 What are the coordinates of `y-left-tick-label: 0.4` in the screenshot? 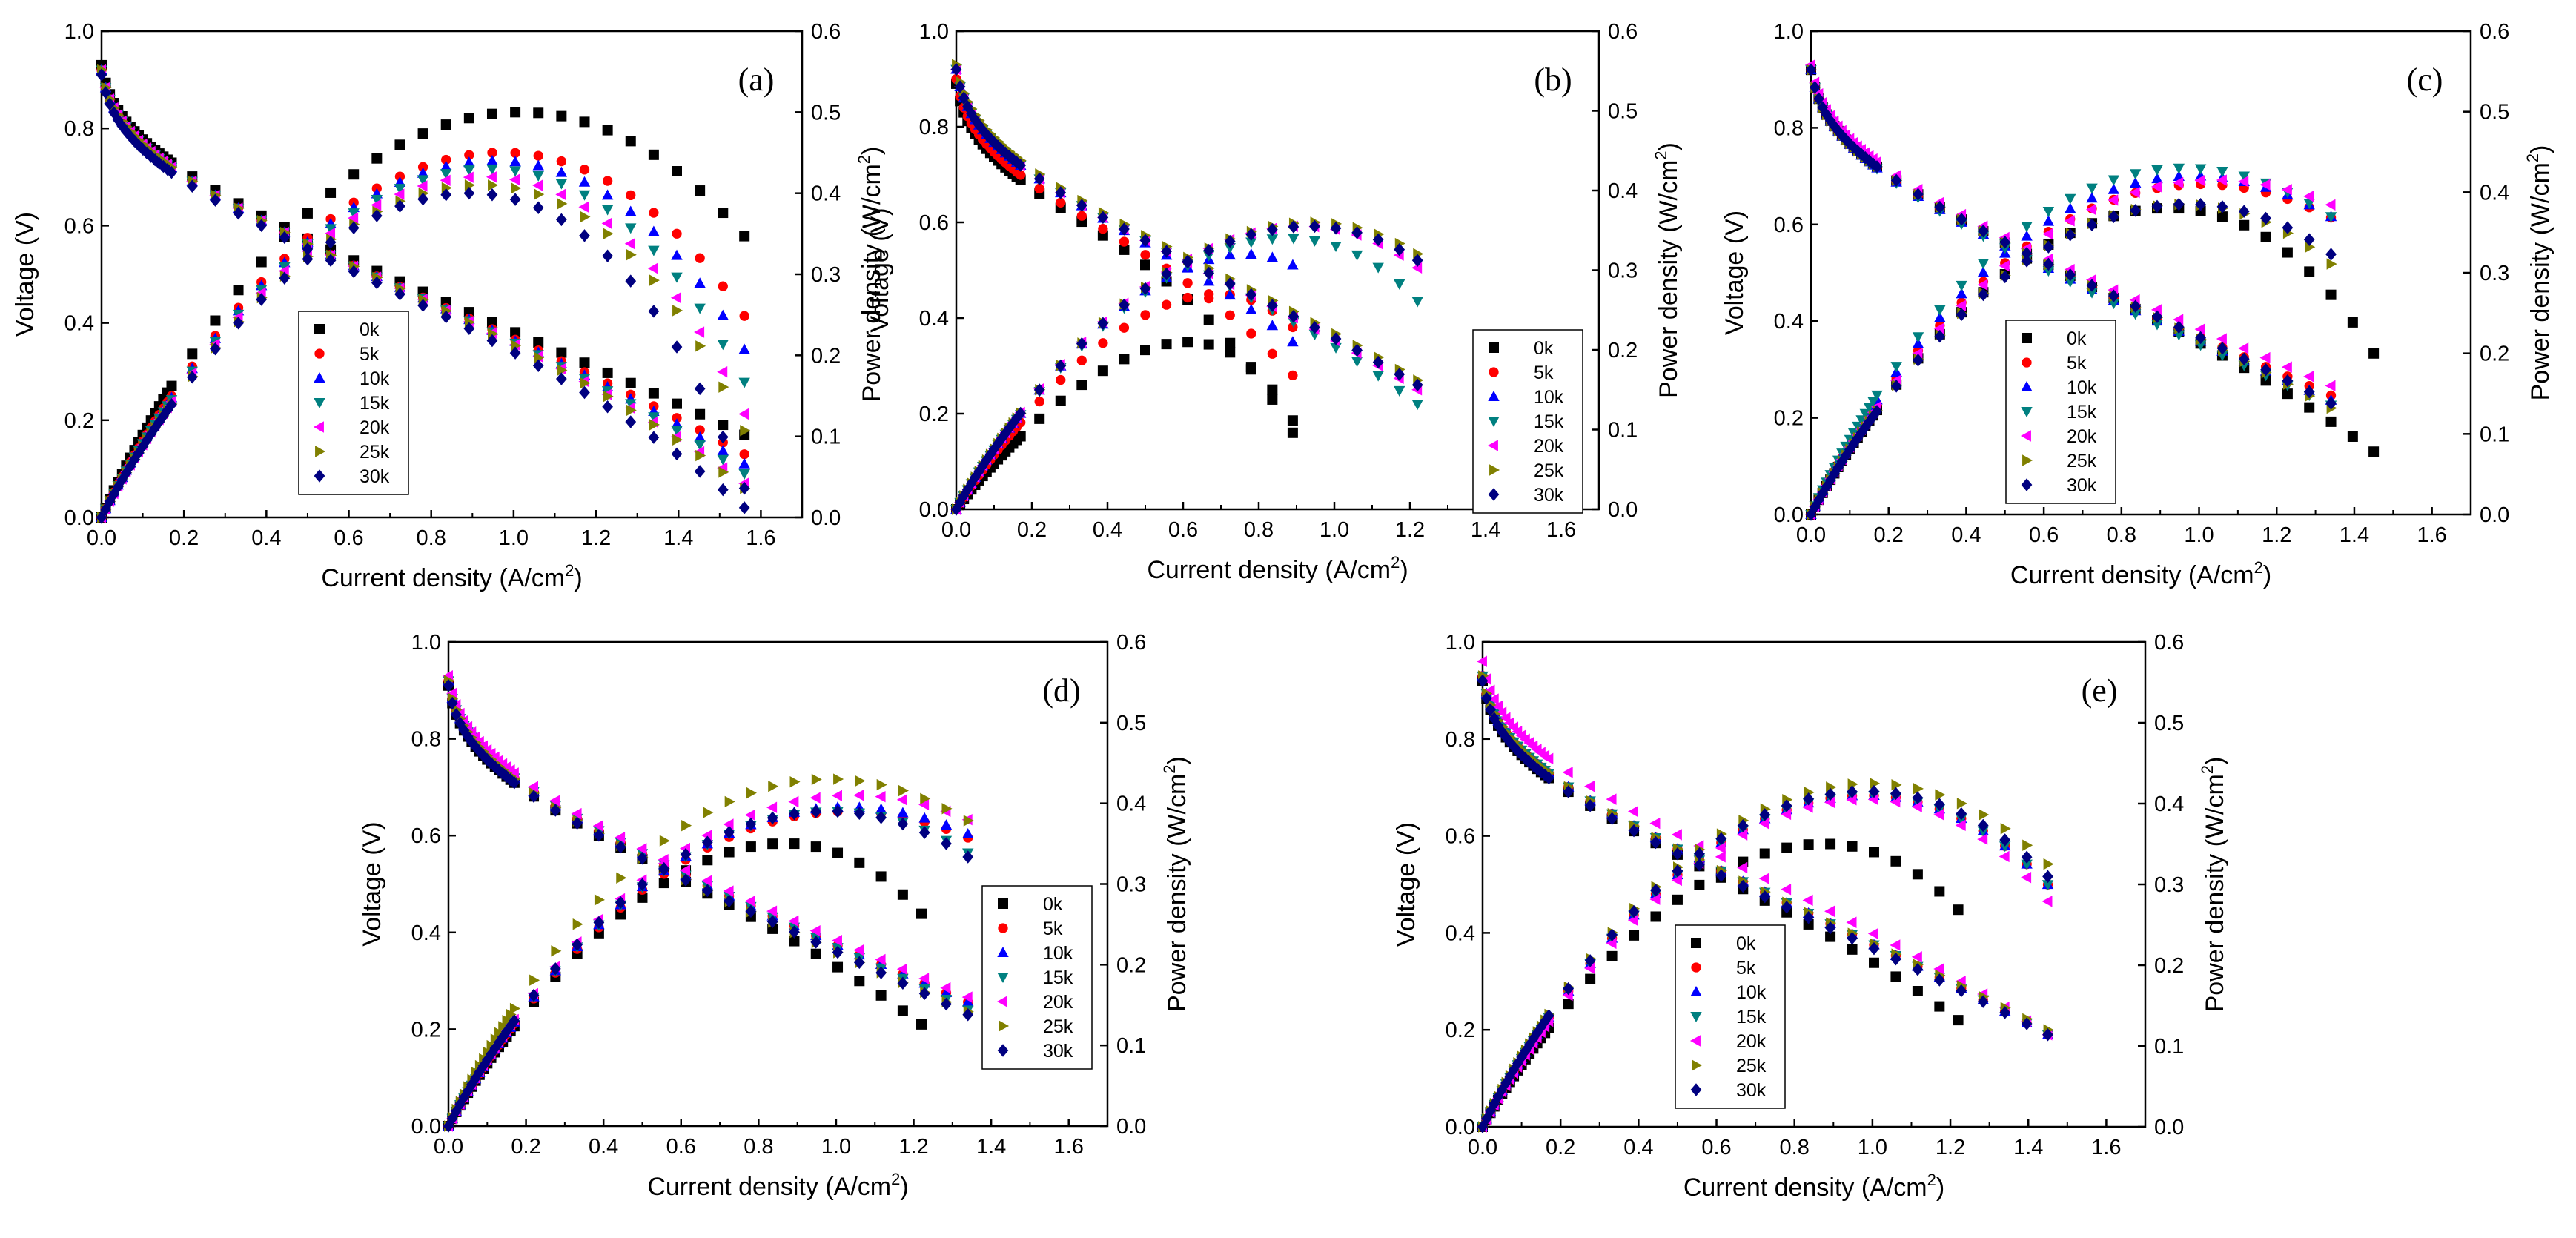 It's located at (79, 324).